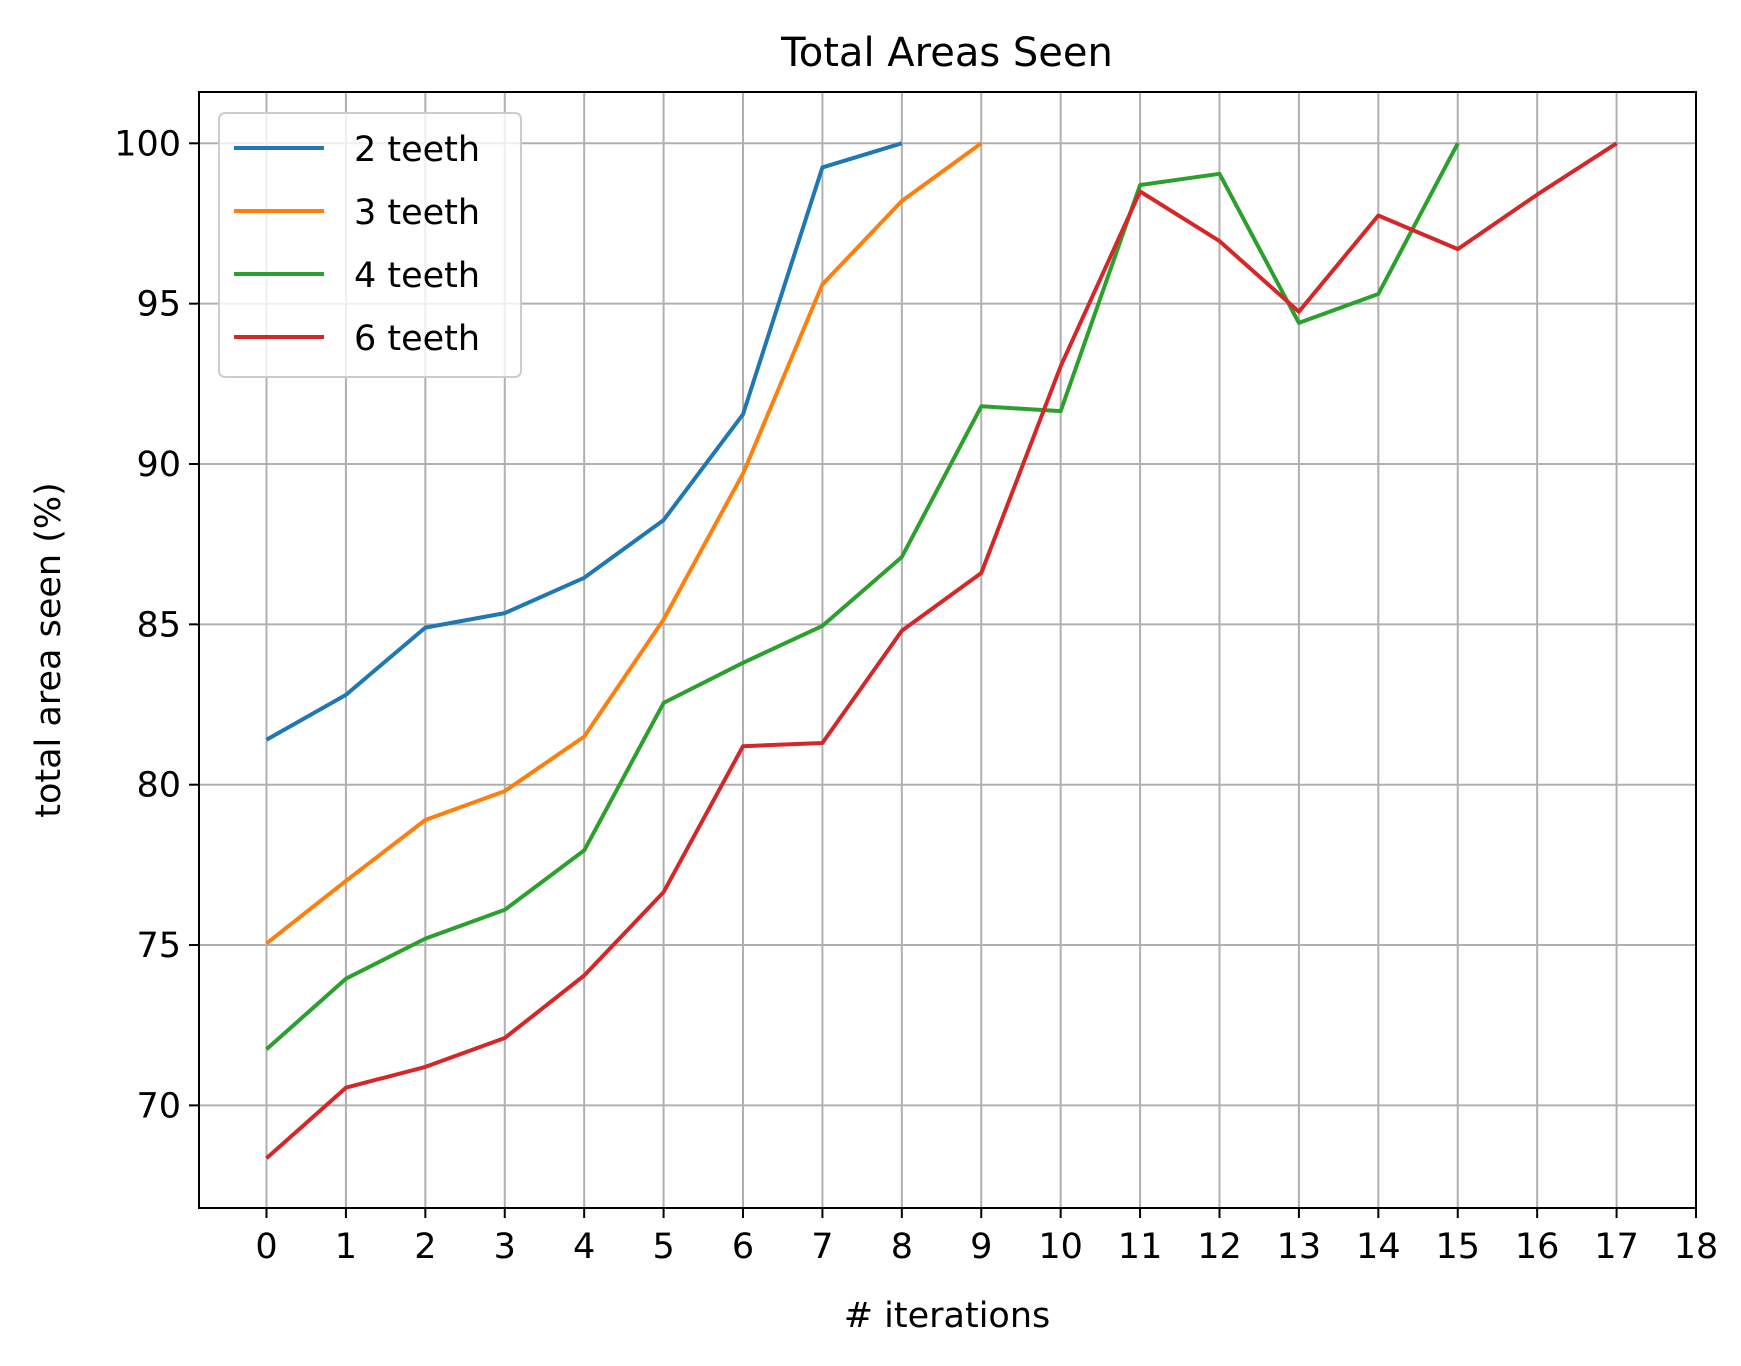  I want to click on y-tick-label: 75, so click(158, 946).